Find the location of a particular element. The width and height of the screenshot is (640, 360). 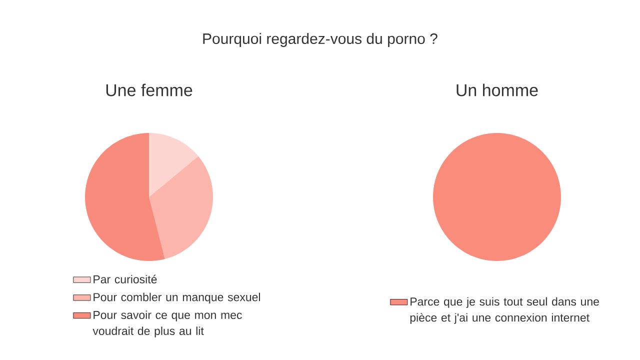

chart-subtitle: Un homme is located at coordinates (497, 90).